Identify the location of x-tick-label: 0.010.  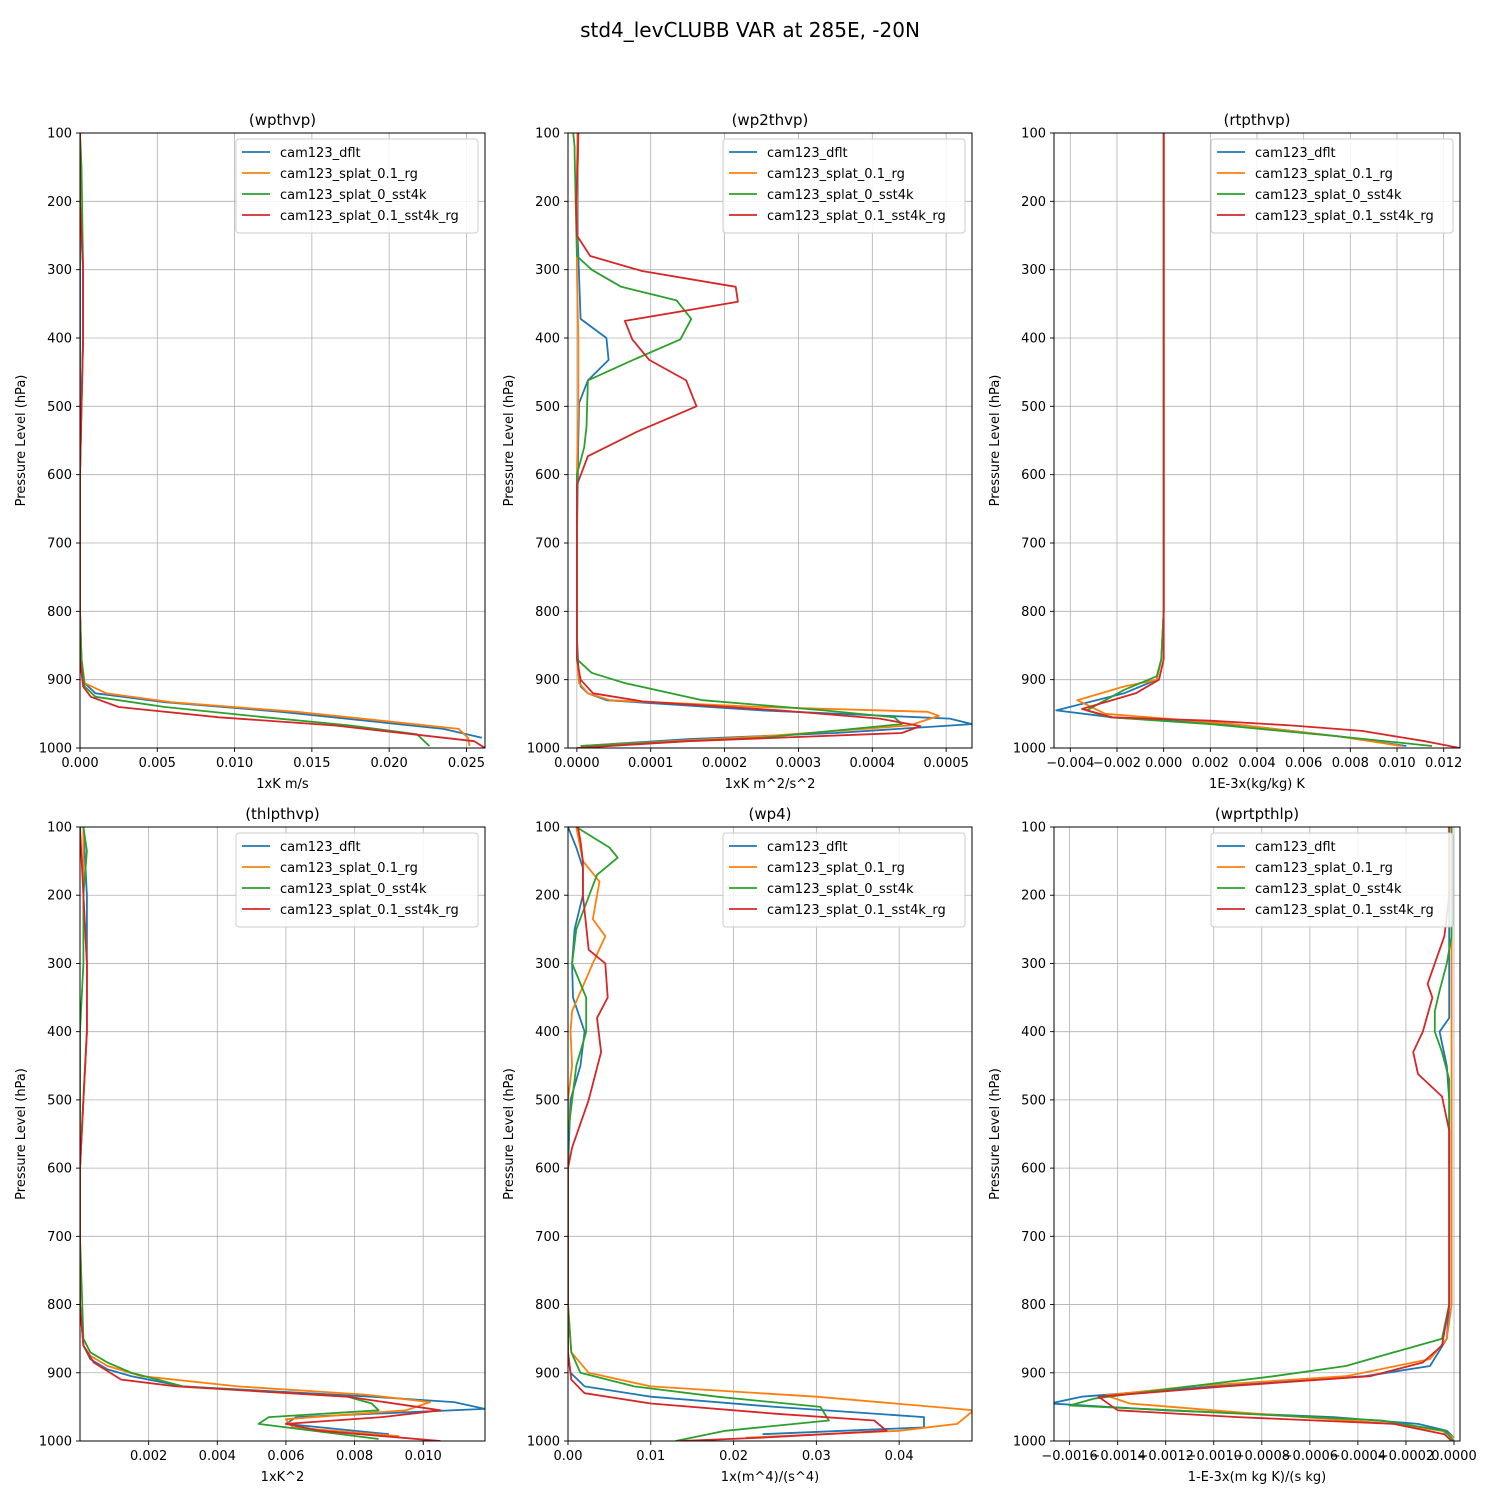
(1396, 763).